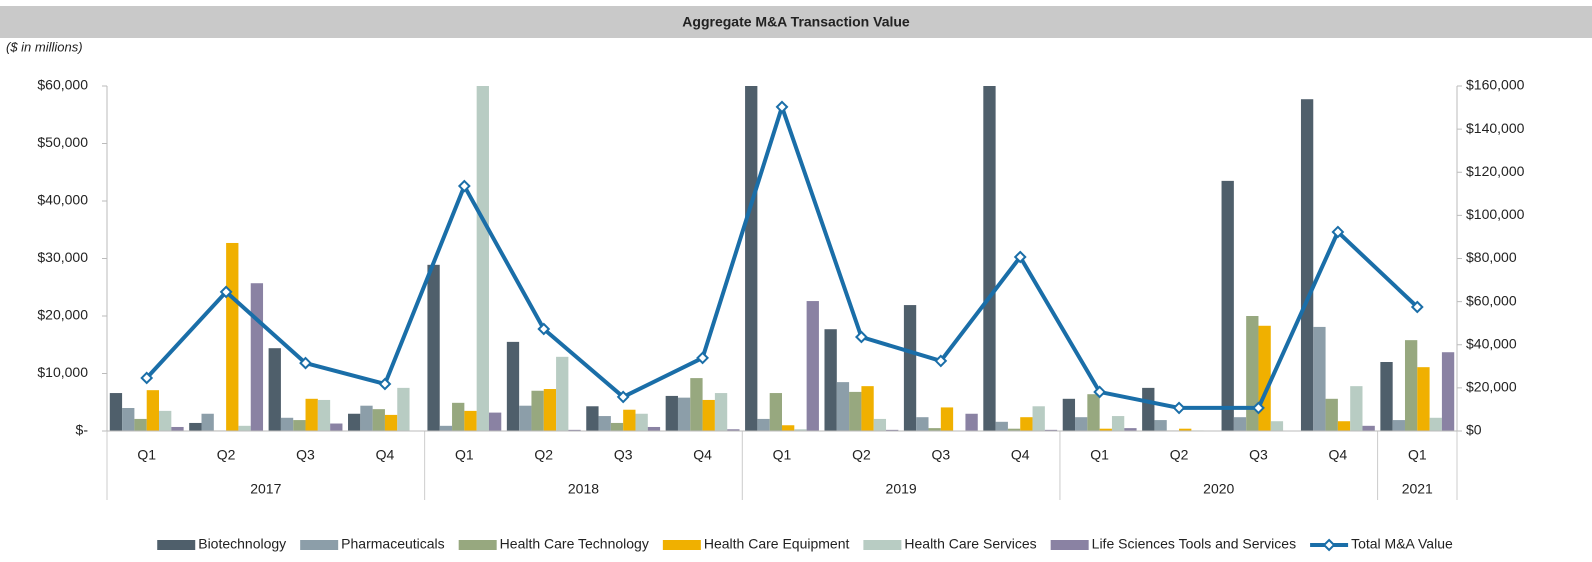 The image size is (1592, 562). I want to click on title-bar, so click(796, 22).